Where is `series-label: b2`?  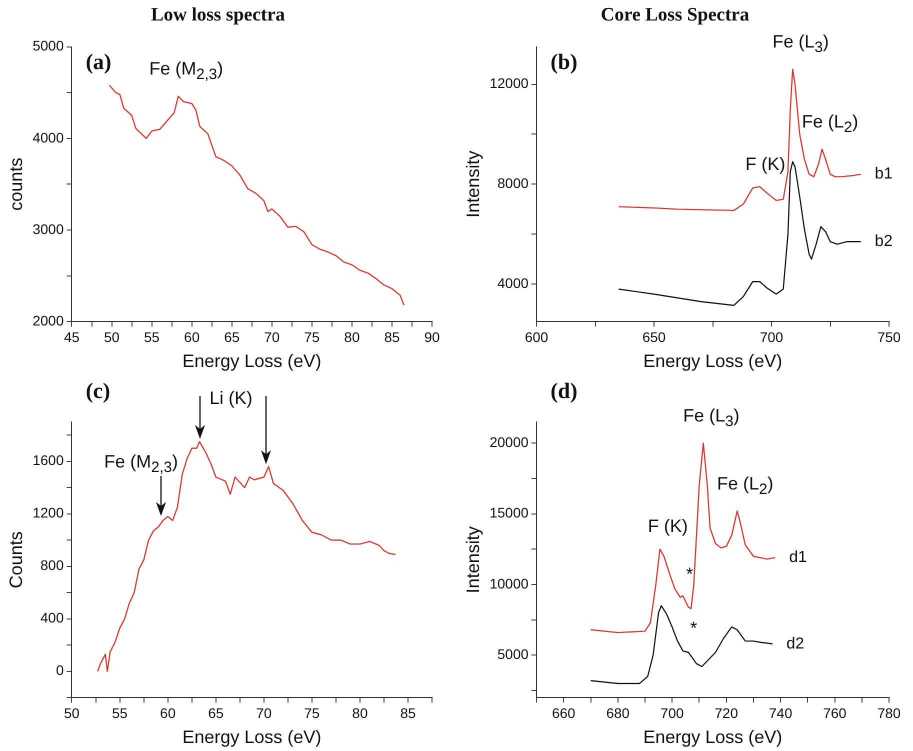
series-label: b2 is located at coordinates (883, 241).